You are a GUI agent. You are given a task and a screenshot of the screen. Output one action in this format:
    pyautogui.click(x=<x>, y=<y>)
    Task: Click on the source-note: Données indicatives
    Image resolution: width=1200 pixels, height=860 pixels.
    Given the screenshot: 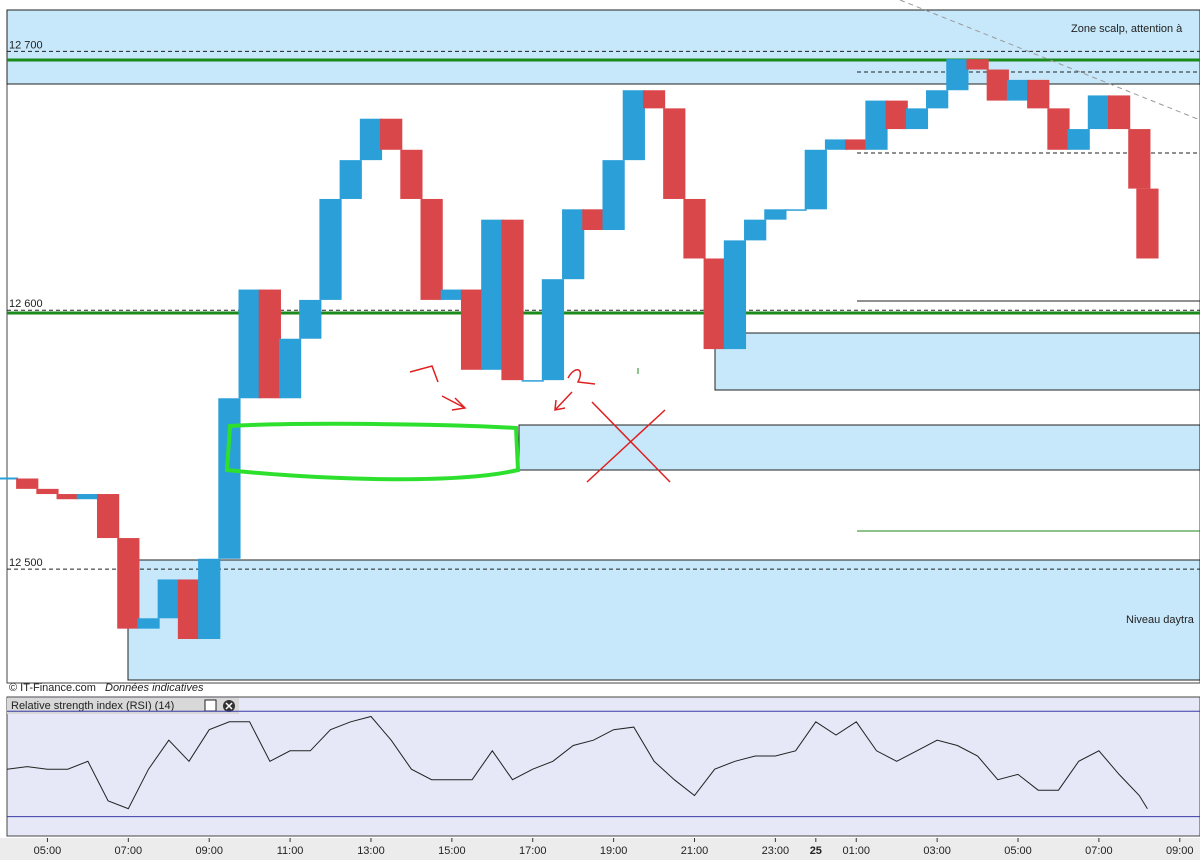 What is the action you would take?
    pyautogui.click(x=154, y=688)
    